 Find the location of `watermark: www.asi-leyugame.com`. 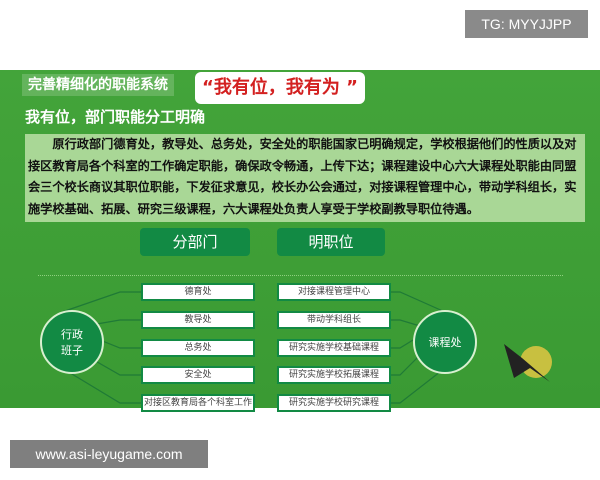

watermark: www.asi-leyugame.com is located at coordinates (109, 454).